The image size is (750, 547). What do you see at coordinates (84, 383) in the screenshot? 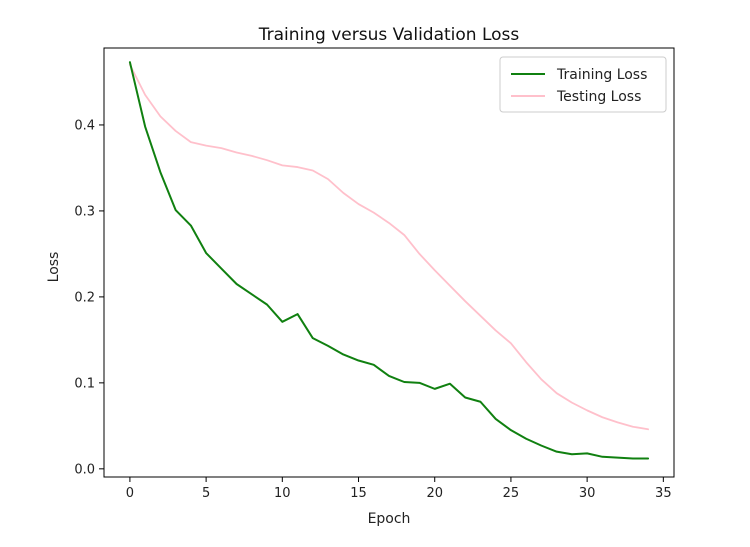
I see `y-tick-label: 0.1` at bounding box center [84, 383].